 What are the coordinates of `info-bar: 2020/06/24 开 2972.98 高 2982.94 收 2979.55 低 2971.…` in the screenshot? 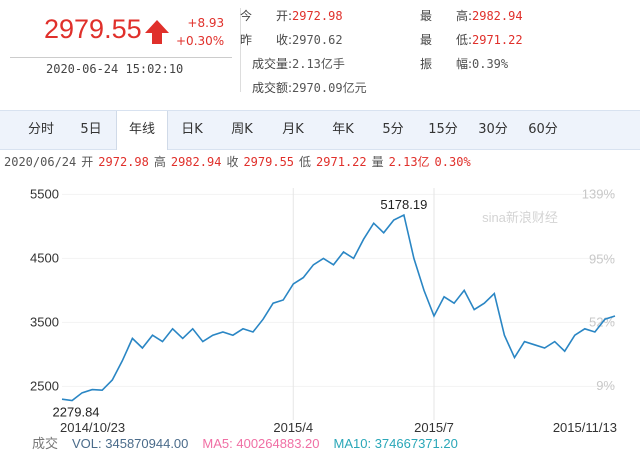 It's located at (240, 161).